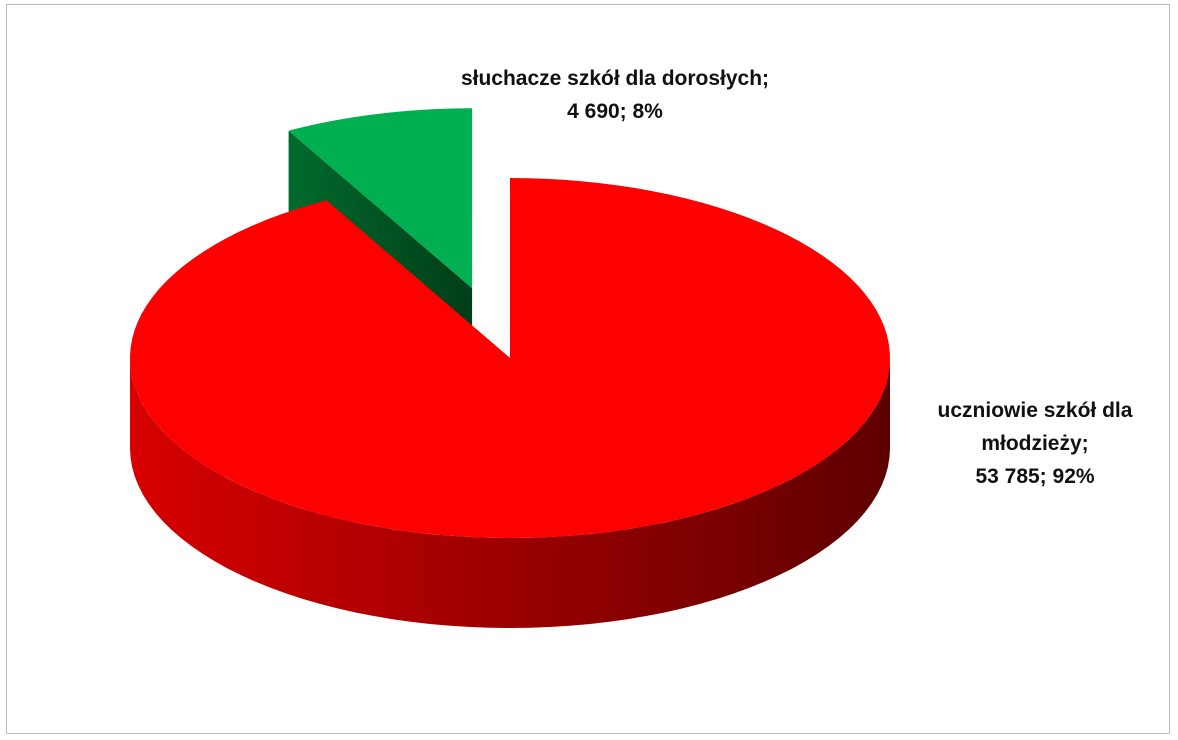  I want to click on slice-value-label: 53 785; 92%, so click(1035, 476).